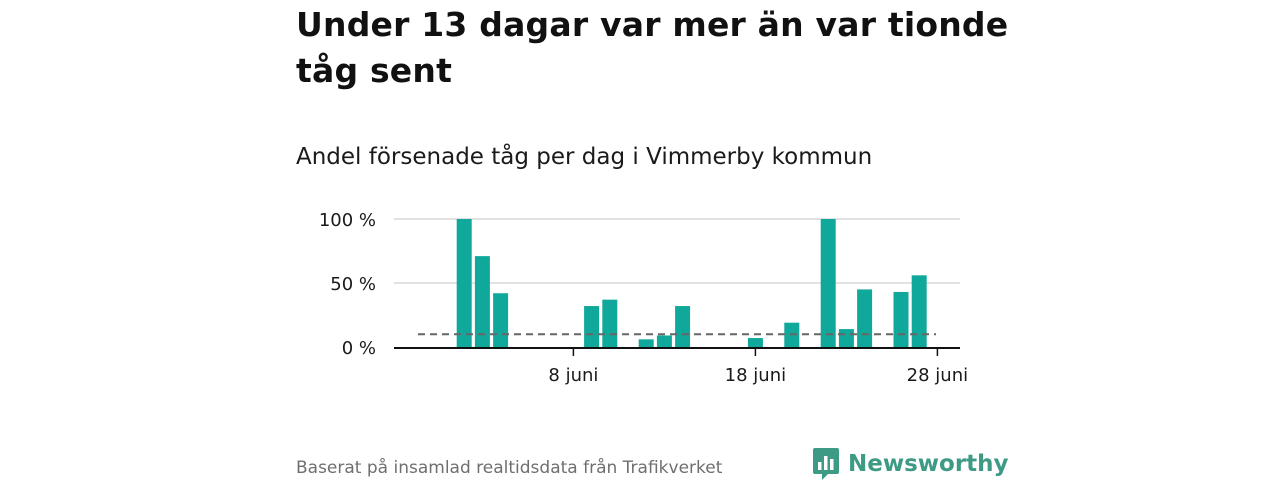 This screenshot has height=482, width=1280. What do you see at coordinates (755, 375) in the screenshot?
I see `x-tick-label: 18 juni` at bounding box center [755, 375].